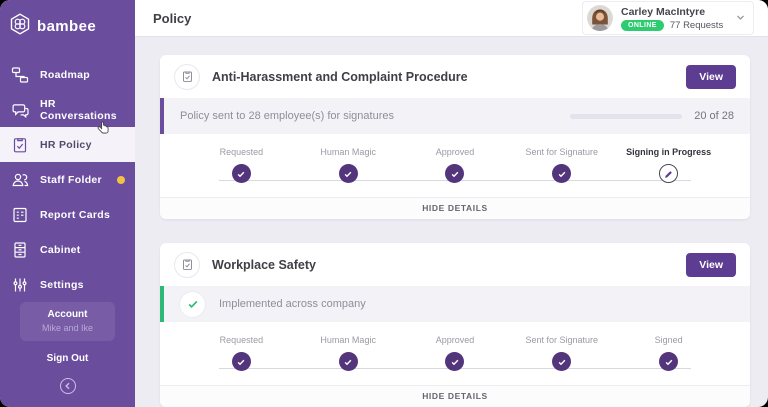  Describe the element at coordinates (192, 304) in the screenshot. I see `green-check-icon` at that location.